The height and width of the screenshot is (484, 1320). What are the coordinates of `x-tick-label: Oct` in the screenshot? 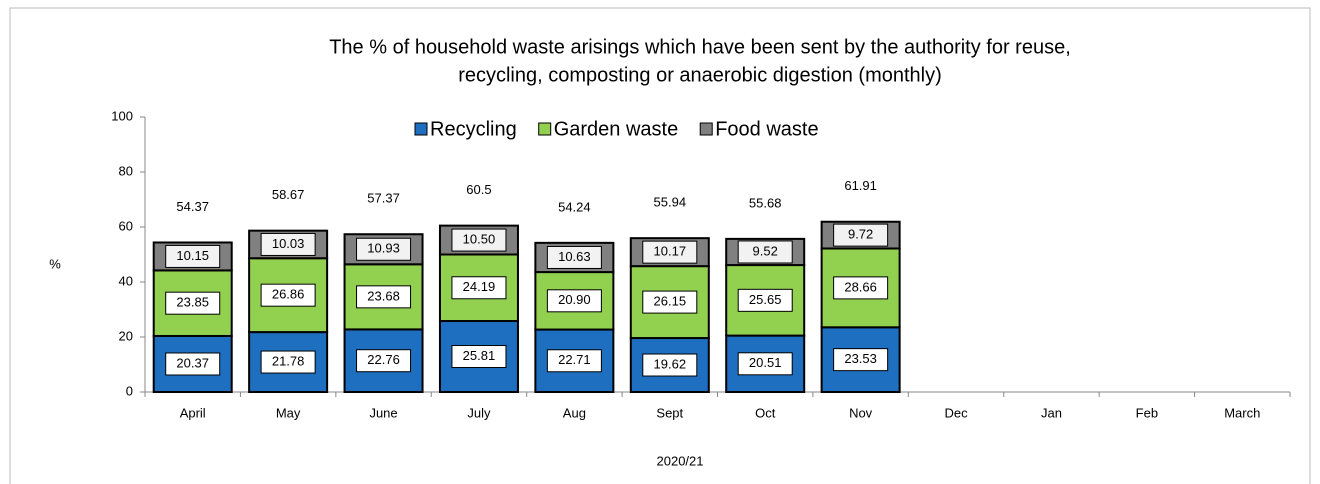 It's located at (765, 412).